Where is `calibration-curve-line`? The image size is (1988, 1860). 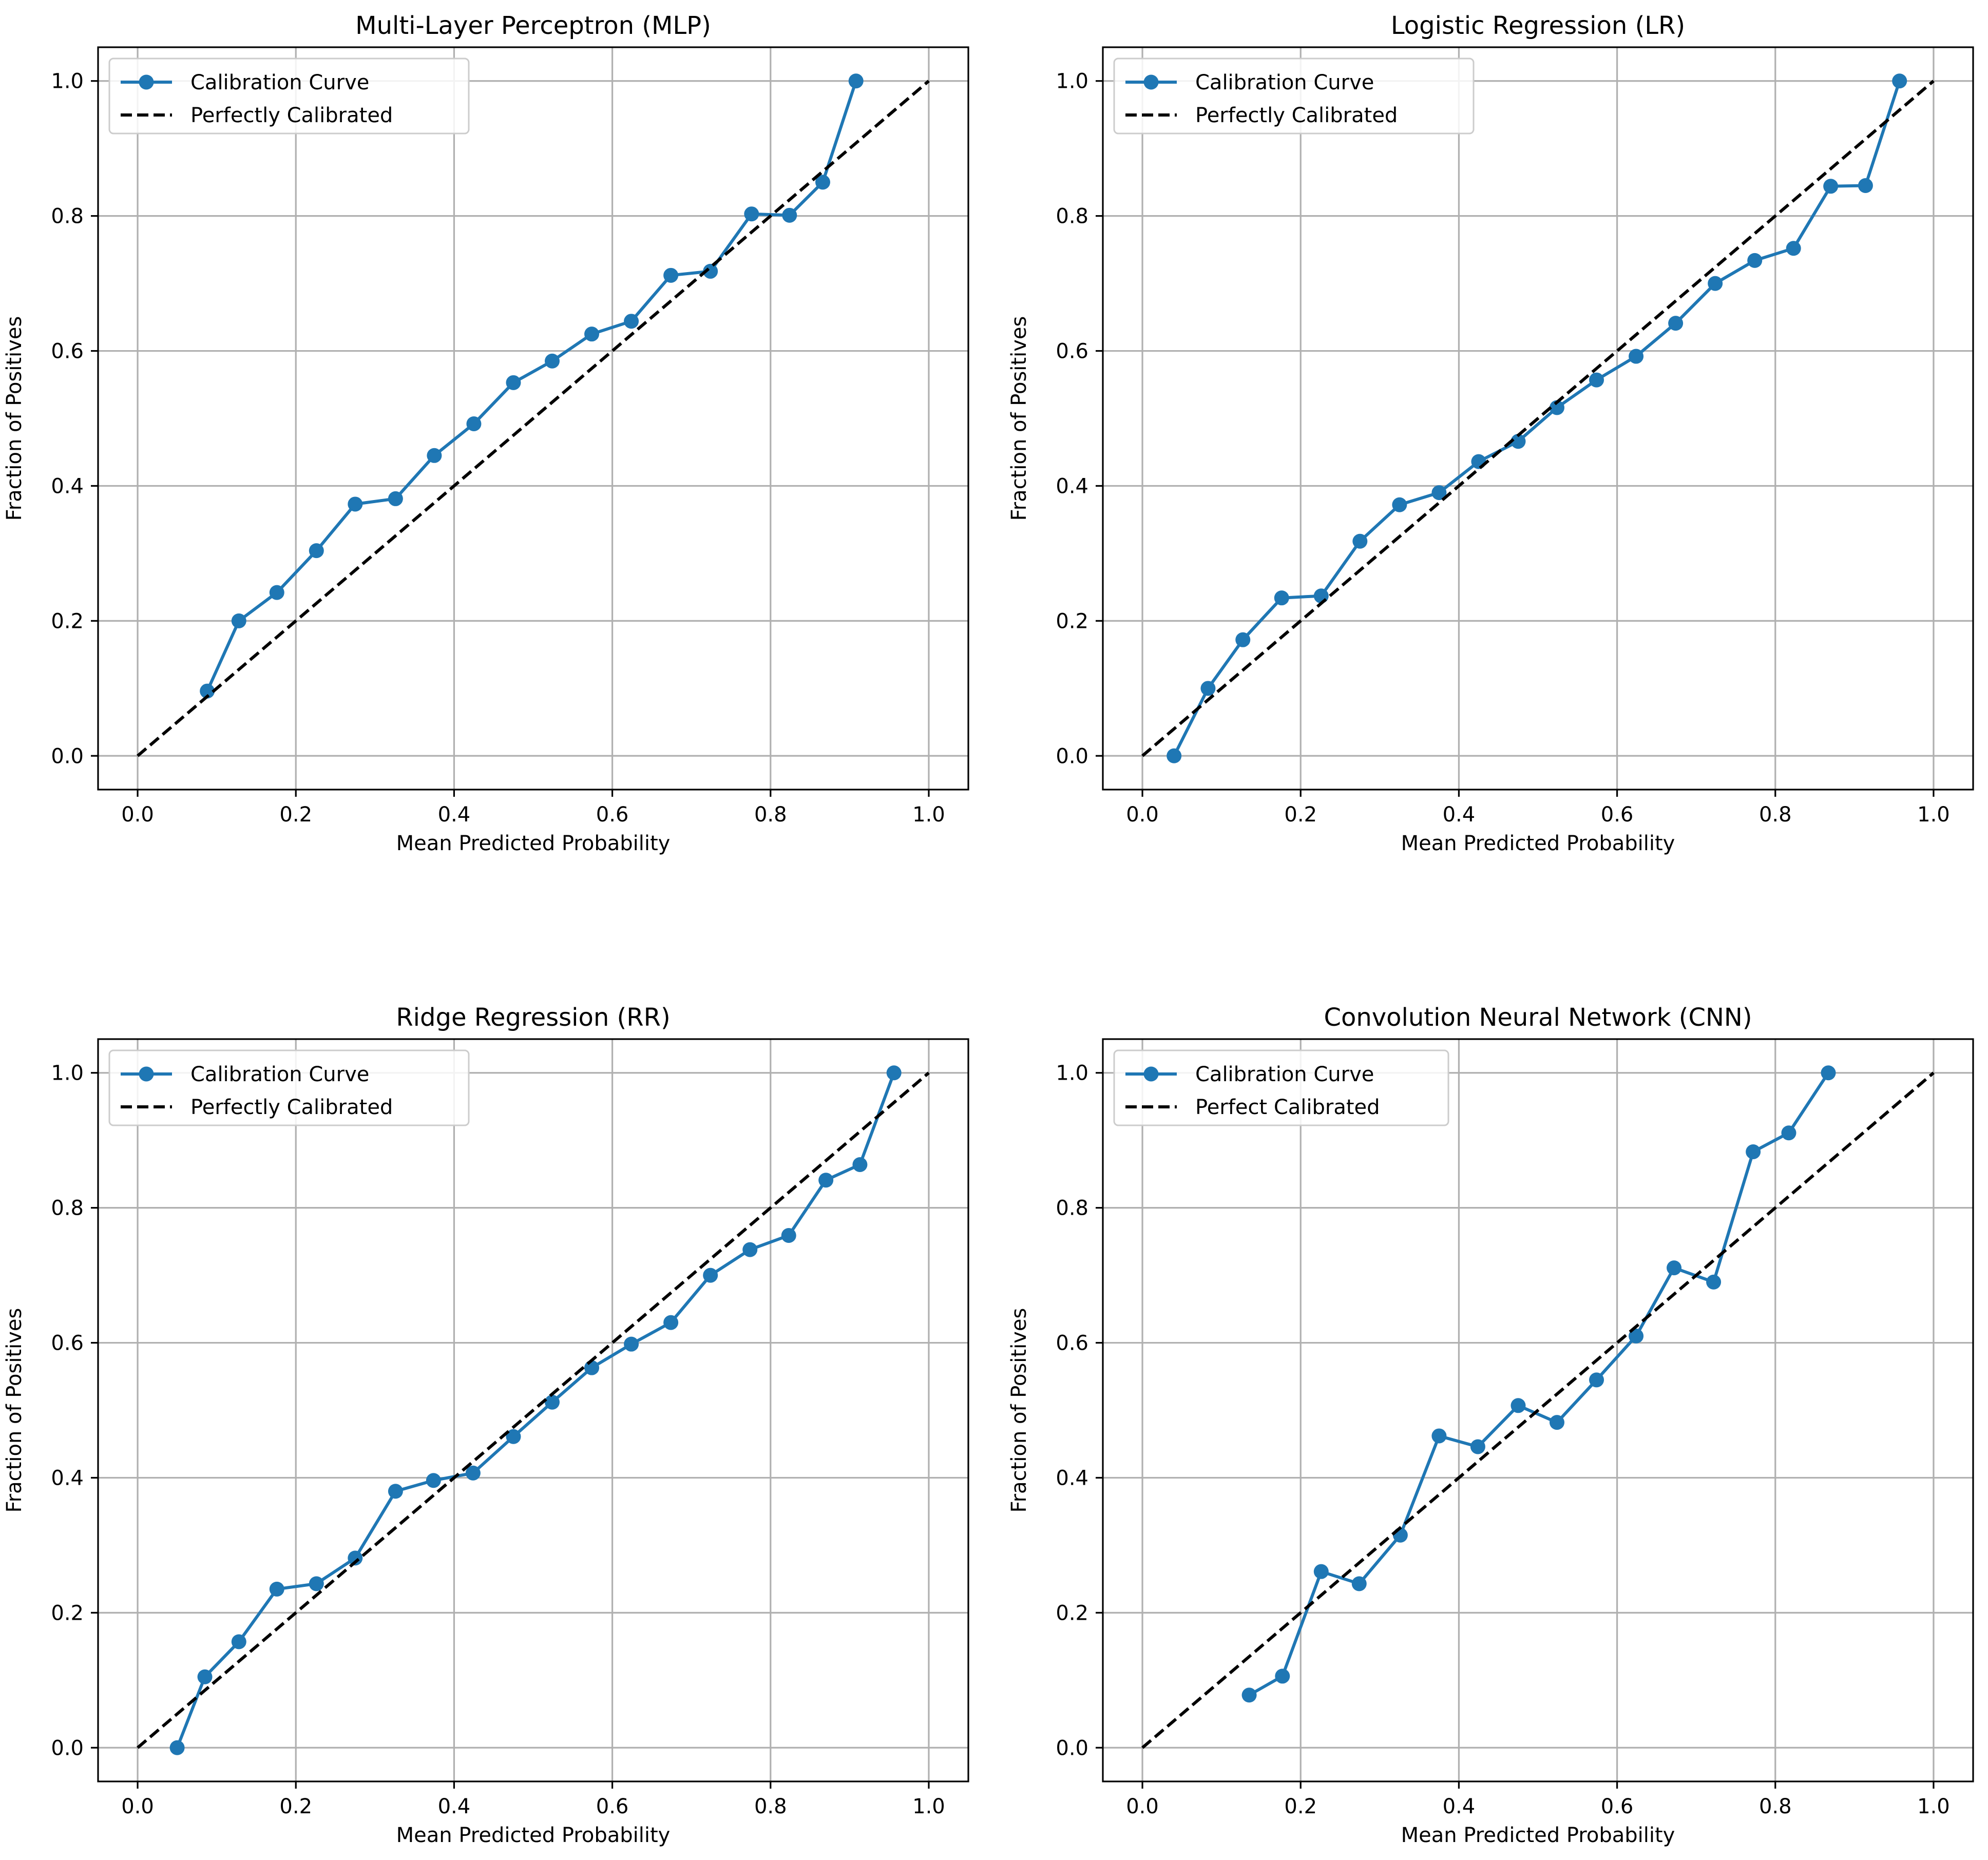
calibration-curve-line is located at coordinates (1539, 1384).